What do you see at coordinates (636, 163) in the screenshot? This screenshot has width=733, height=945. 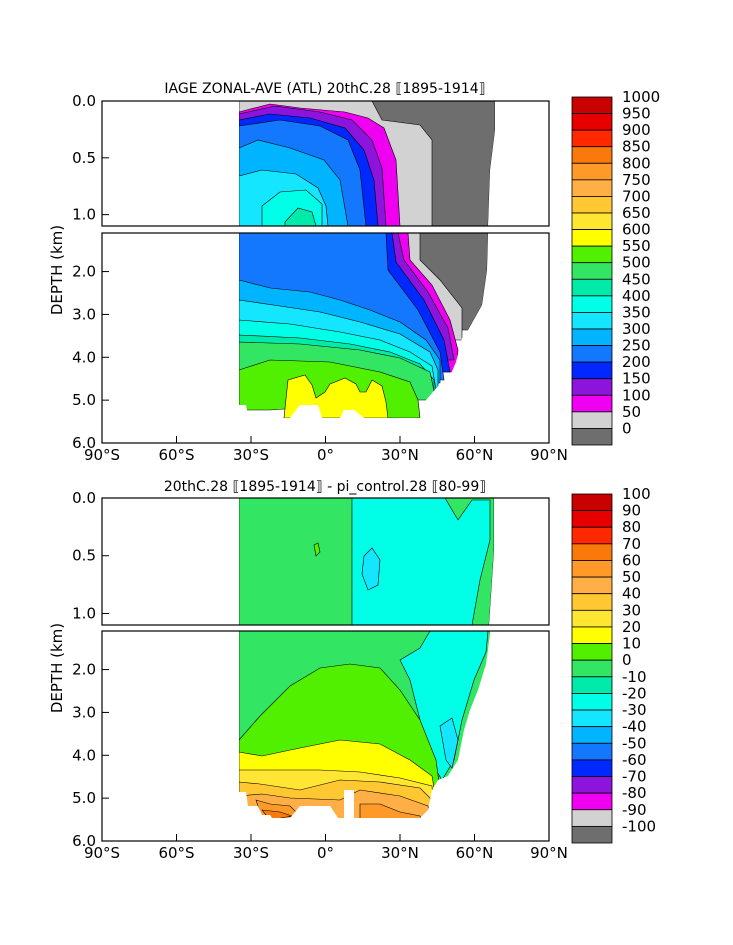 I see `colorbar-label: 800` at bounding box center [636, 163].